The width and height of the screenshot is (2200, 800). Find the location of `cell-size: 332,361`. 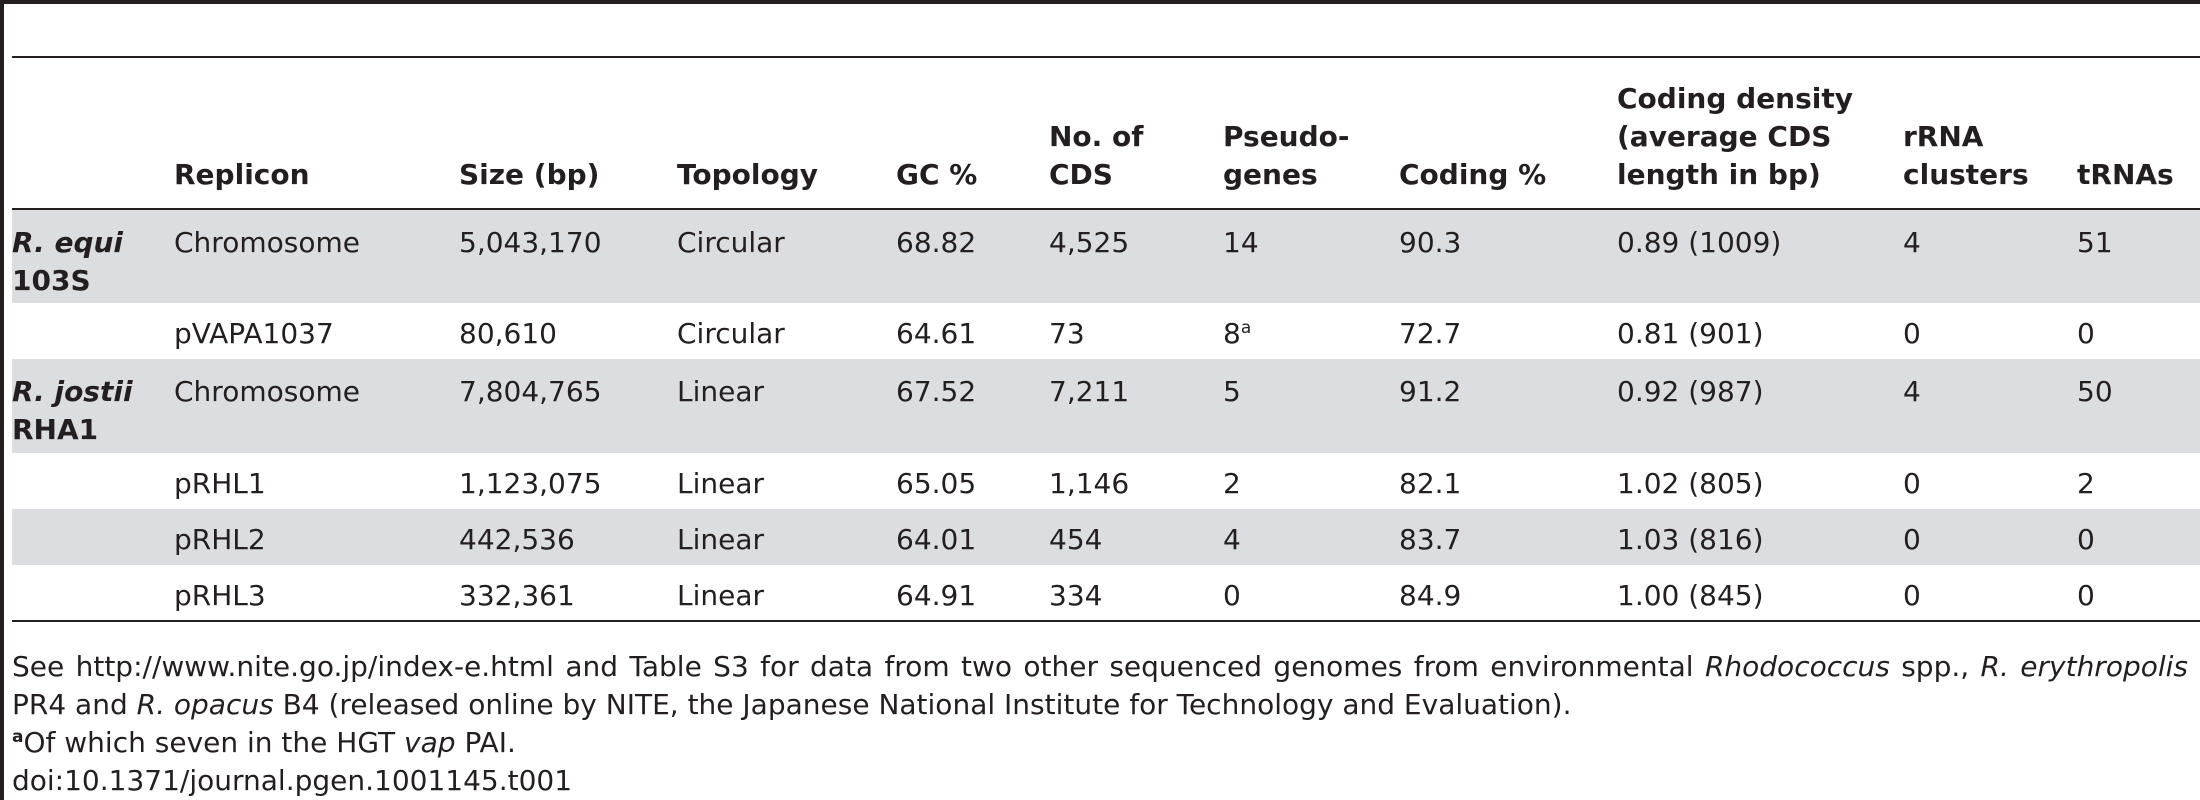

cell-size: 332,361 is located at coordinates (568, 593).